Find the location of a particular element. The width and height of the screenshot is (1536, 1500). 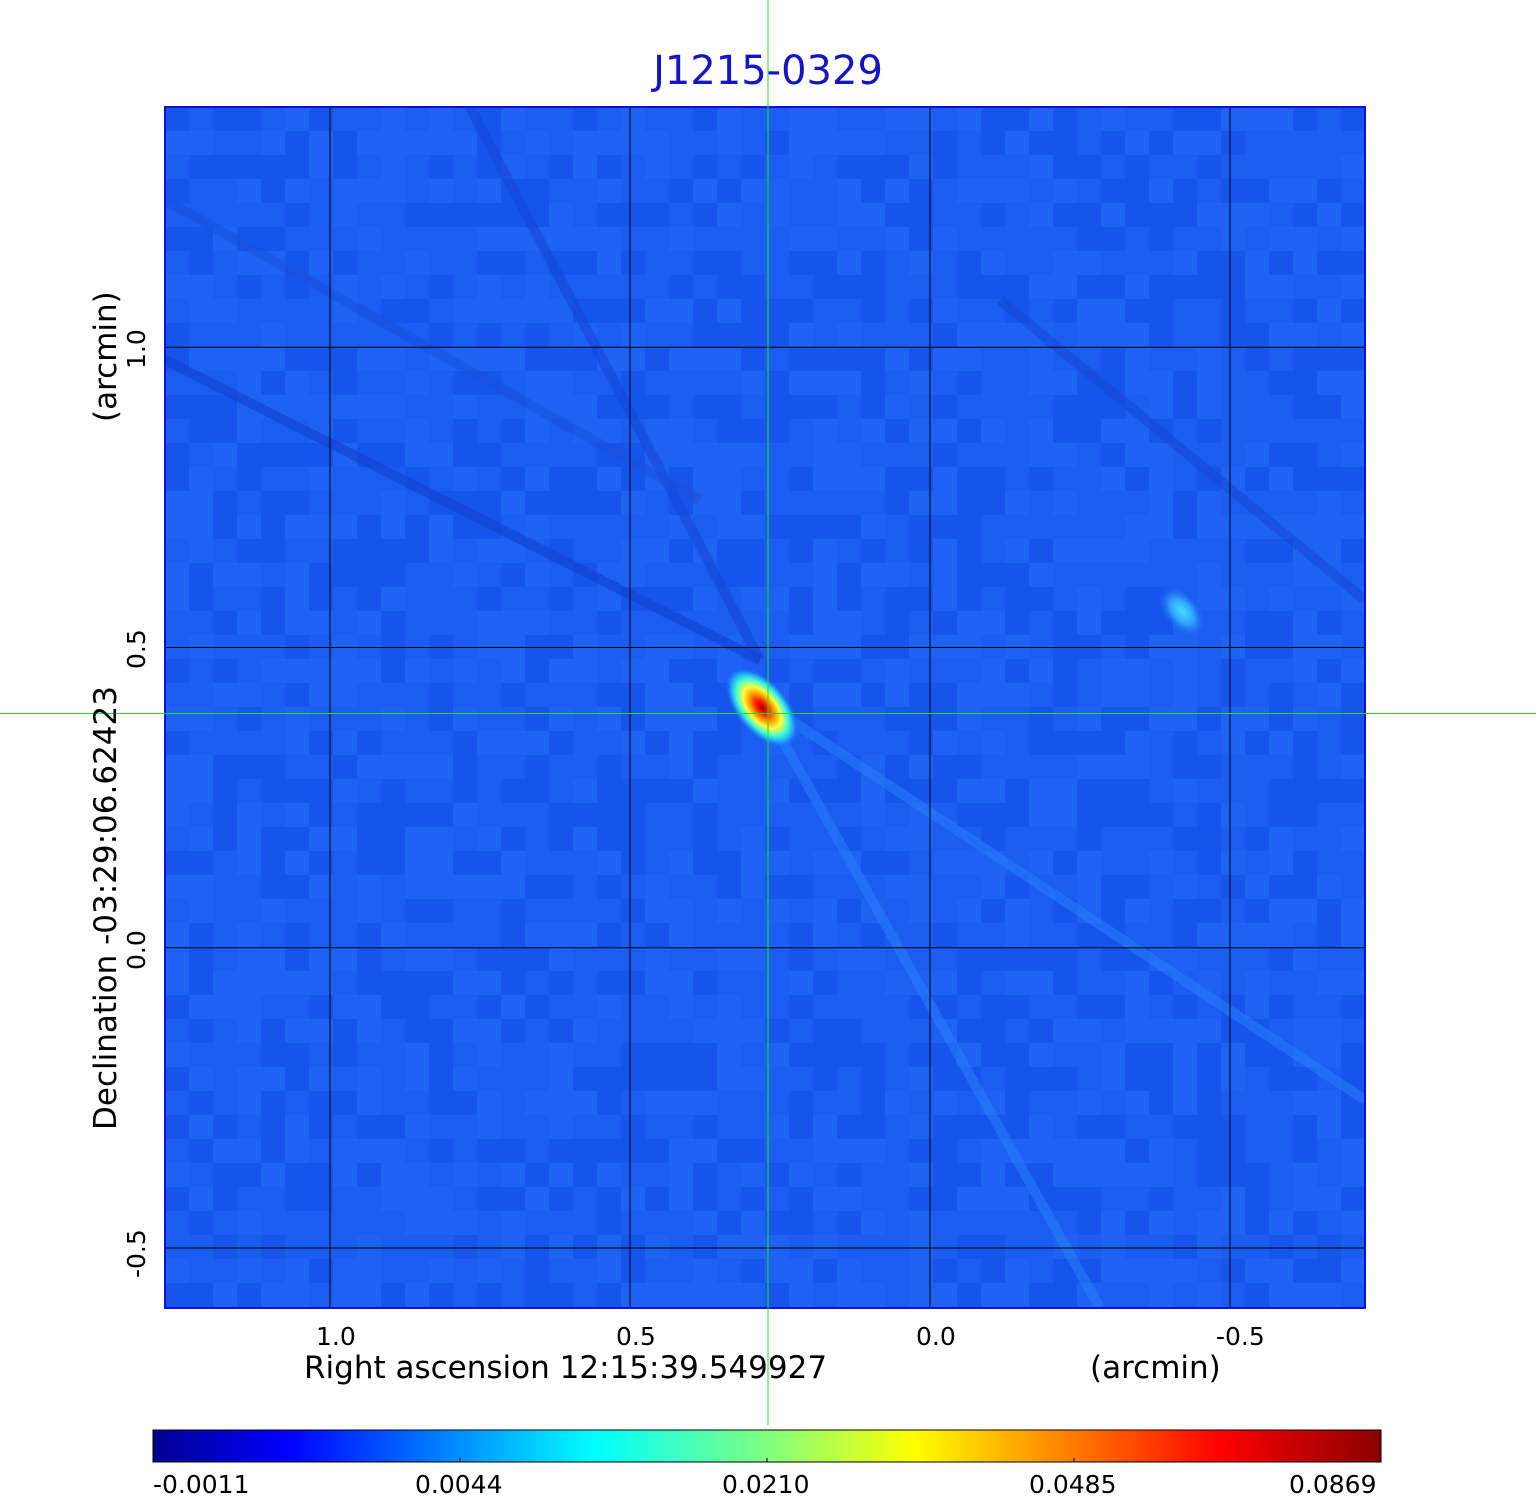

colorbar-tick-label: 0.0869 is located at coordinates (1333, 1484).